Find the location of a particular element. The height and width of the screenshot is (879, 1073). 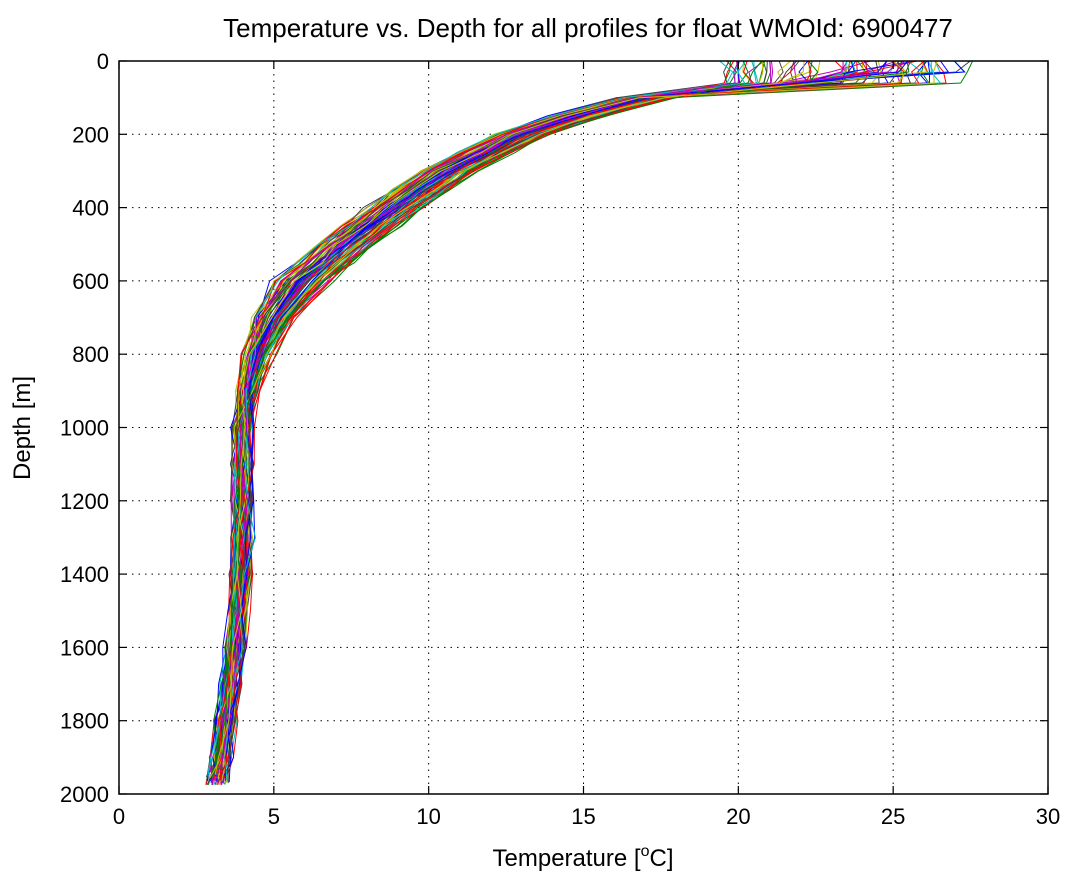

y-tick-label: 400 is located at coordinates (90, 208).